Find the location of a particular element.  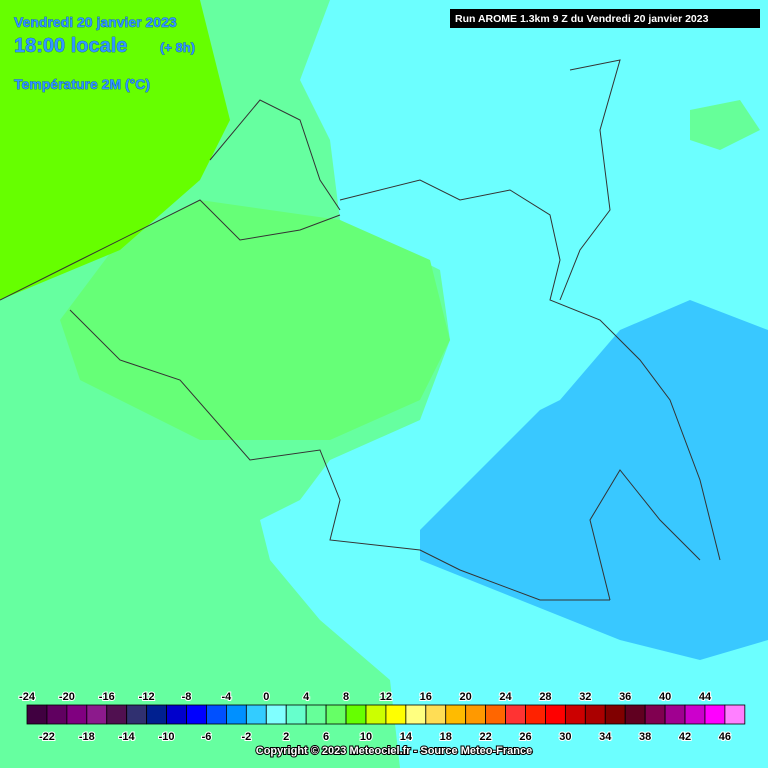

legend-label: 0 is located at coordinates (266, 697).